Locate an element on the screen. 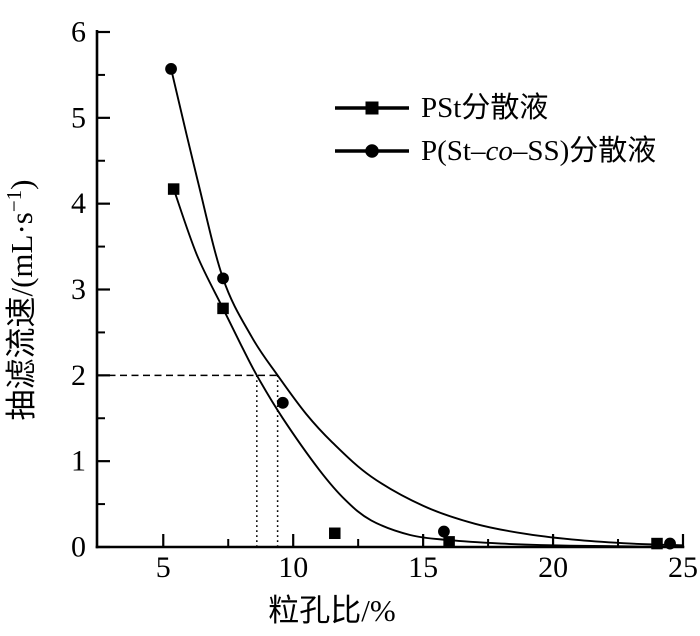 This screenshot has height=636, width=700. y-tick-label: 3 is located at coordinates (78, 289).